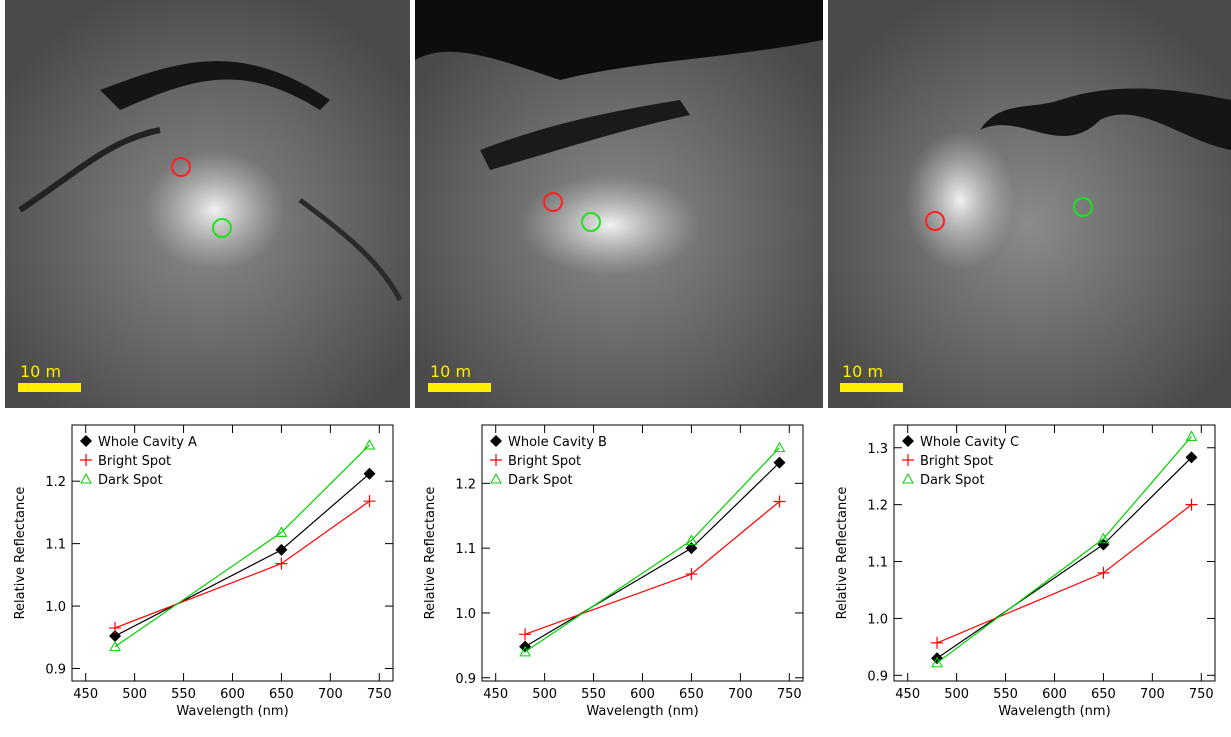  What do you see at coordinates (557, 442) in the screenshot?
I see `legend-label: Whole Cavity B` at bounding box center [557, 442].